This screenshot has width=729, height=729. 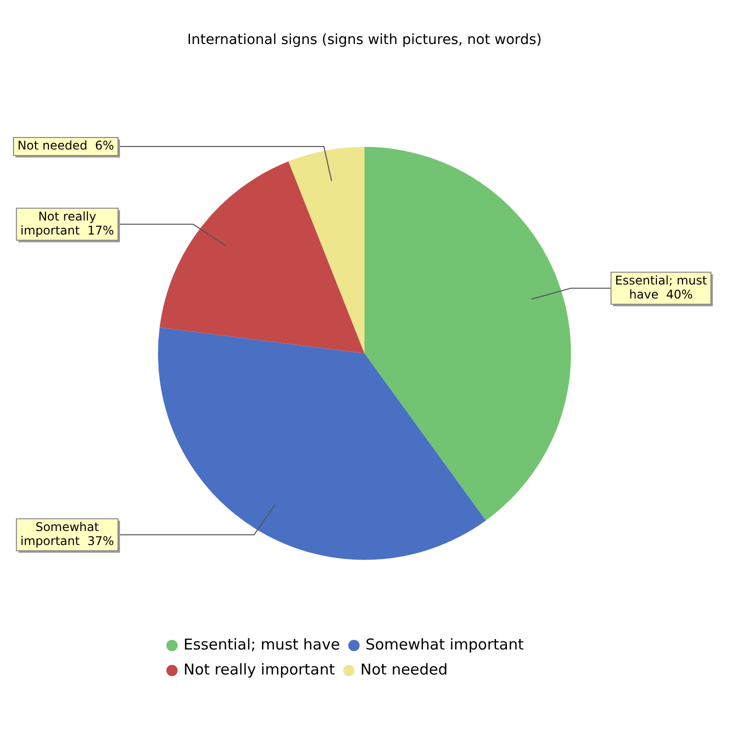 What do you see at coordinates (262, 644) in the screenshot?
I see `legend-label: Essential; must have` at bounding box center [262, 644].